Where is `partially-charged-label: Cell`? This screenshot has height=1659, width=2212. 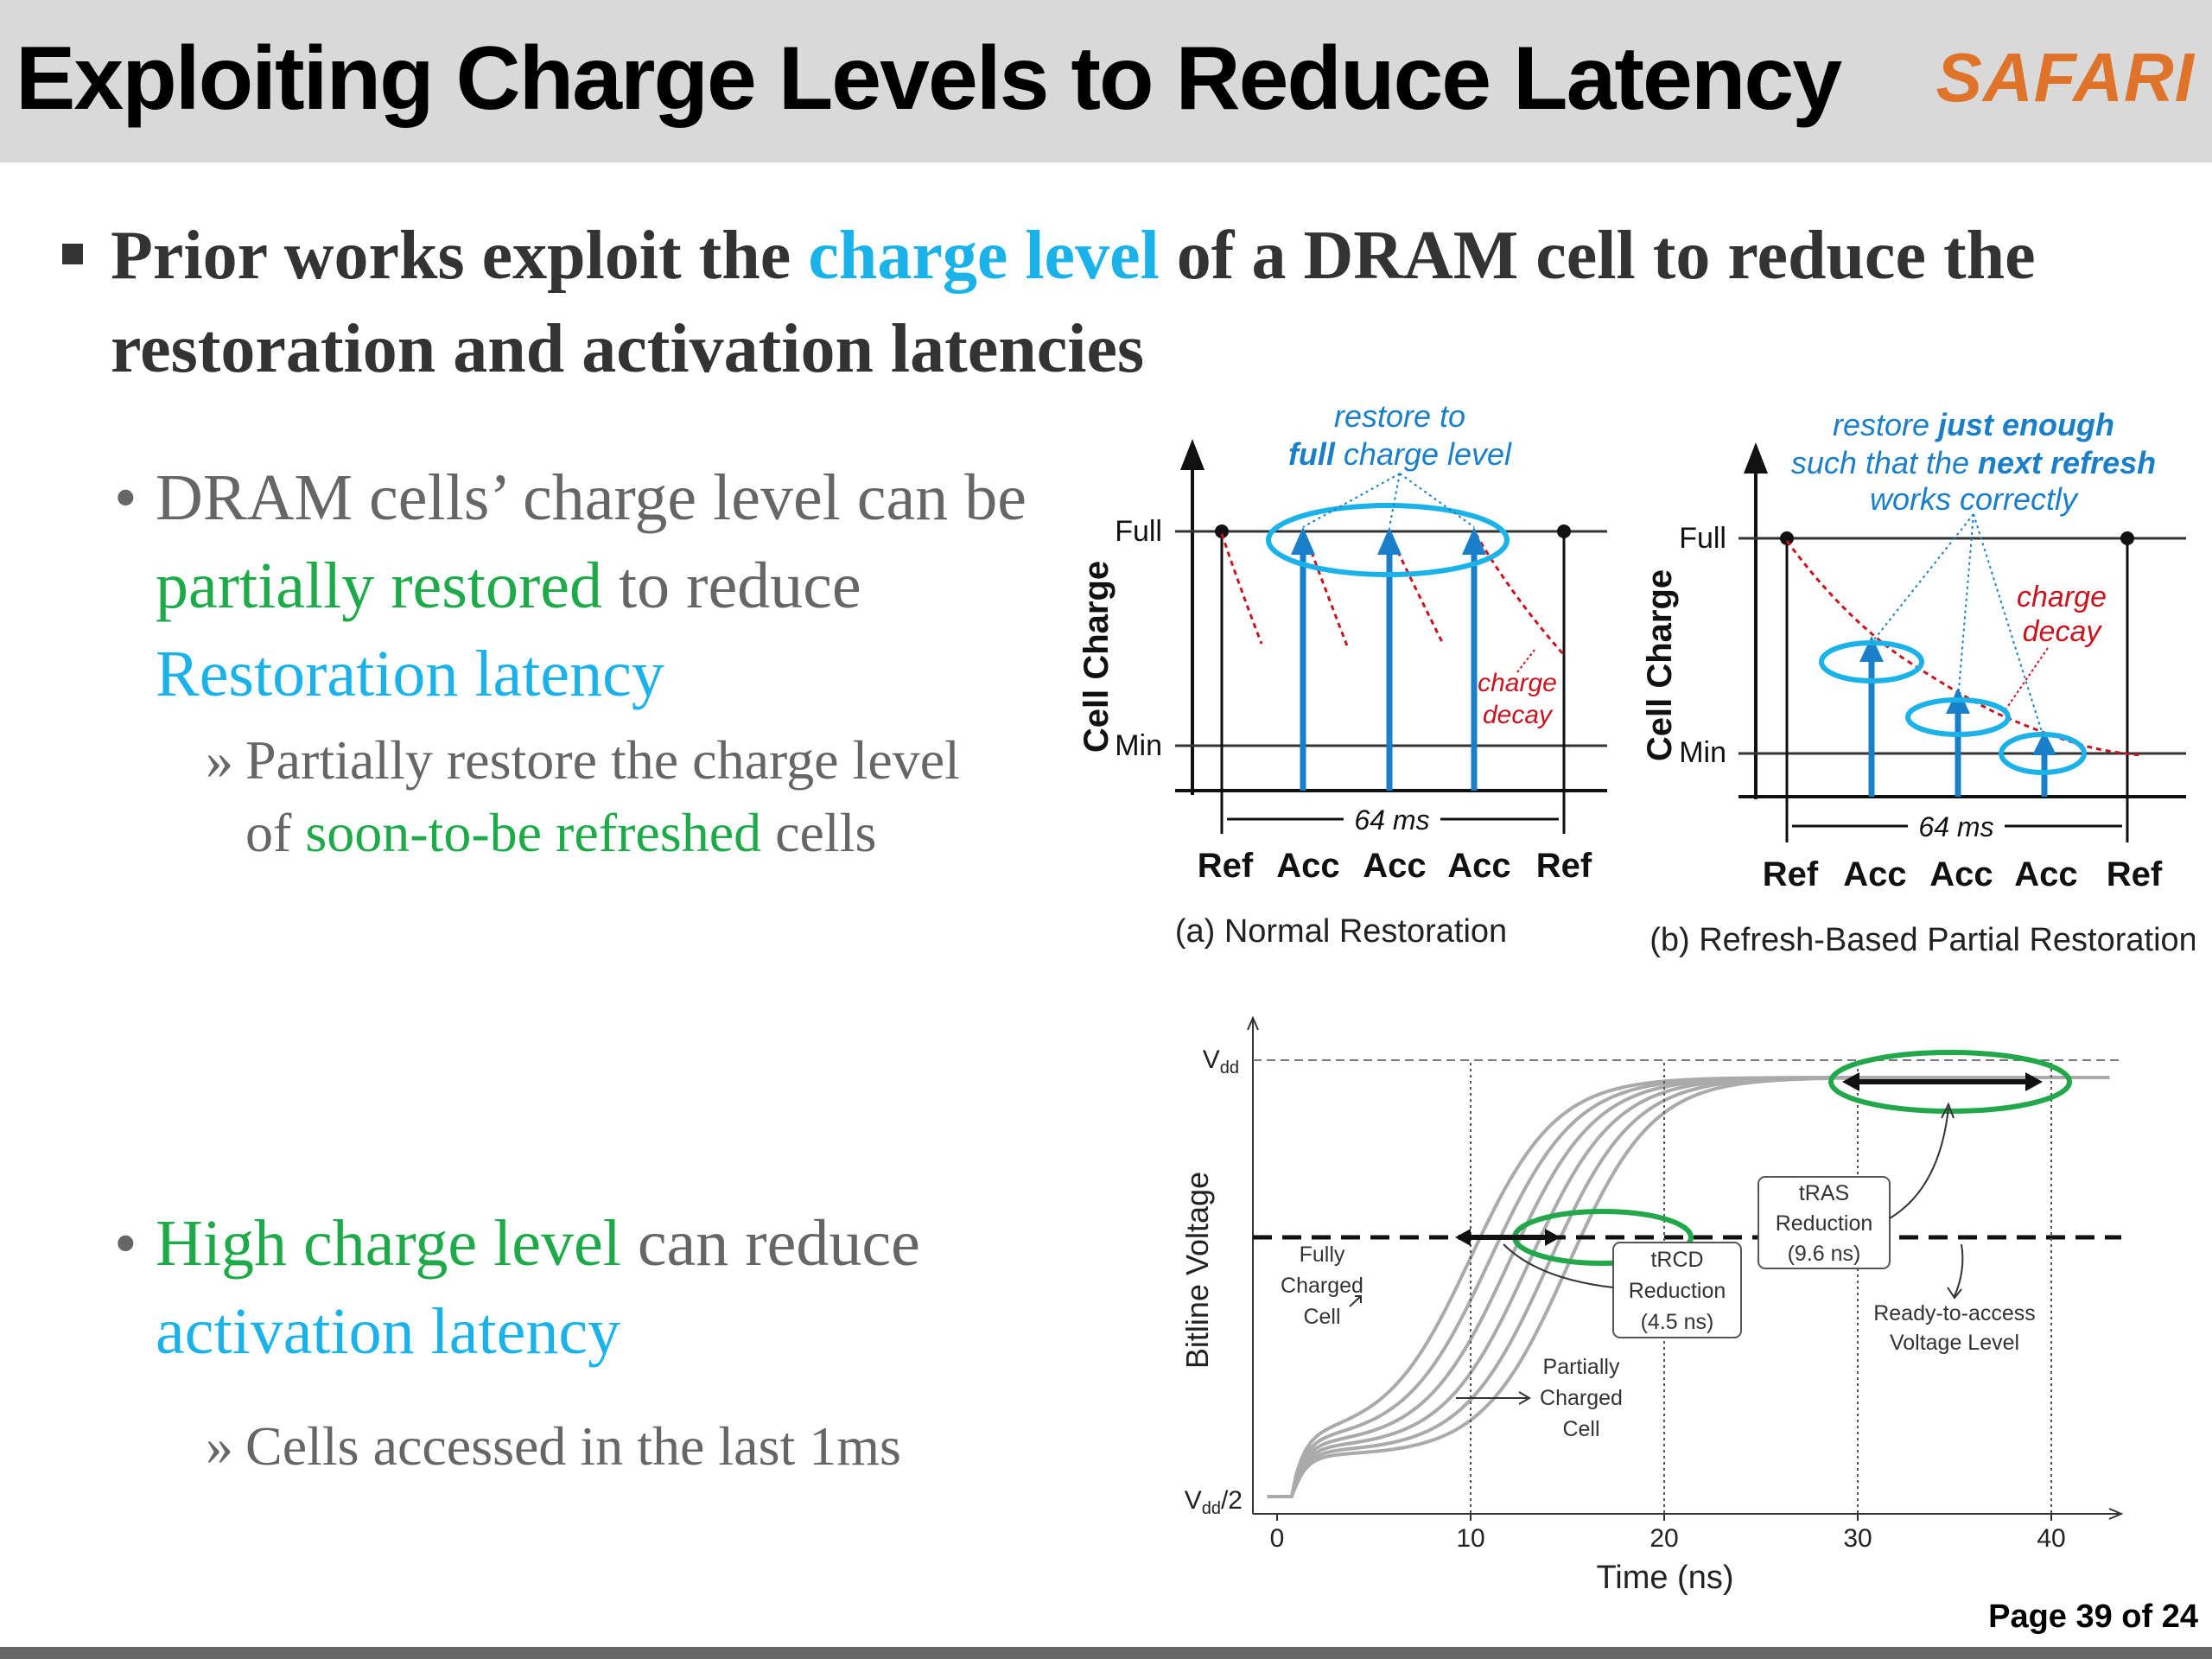 partially-charged-label: Cell is located at coordinates (1580, 1429).